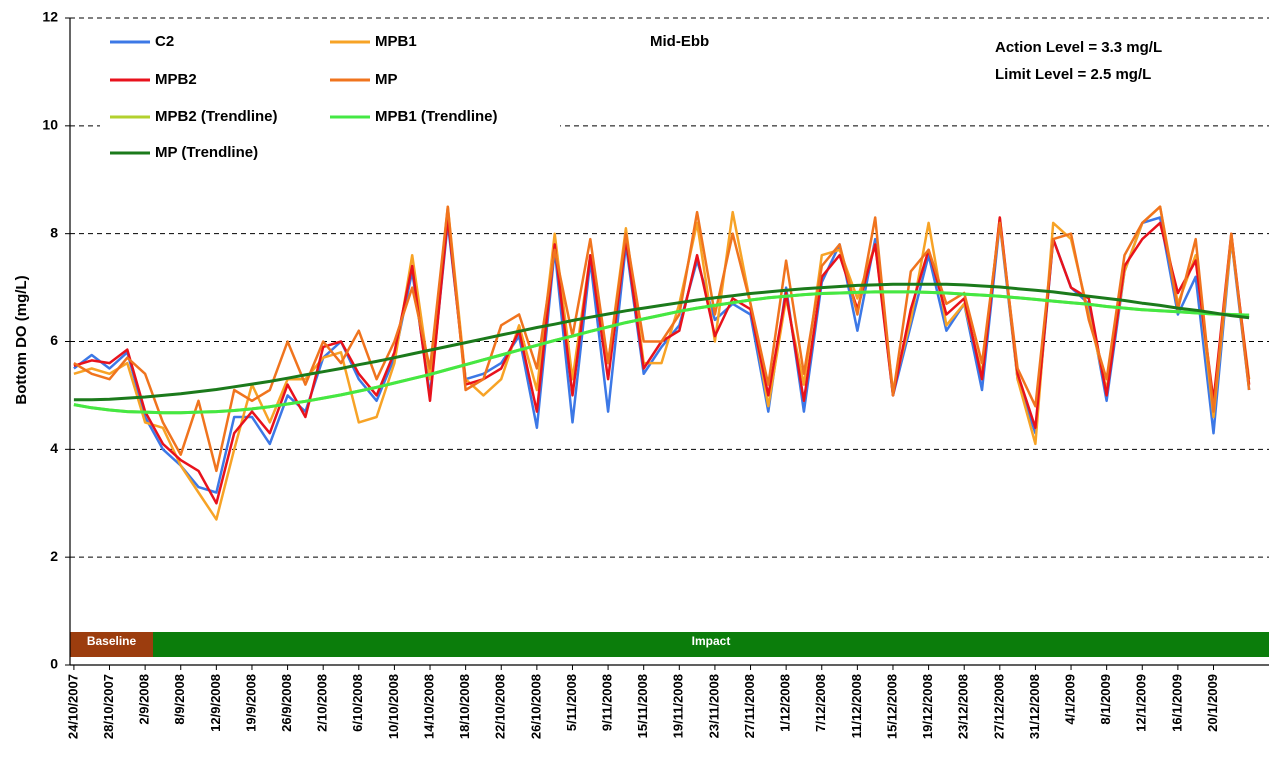  What do you see at coordinates (607, 702) in the screenshot?
I see `x-tick-label: 9/11/2008` at bounding box center [607, 702].